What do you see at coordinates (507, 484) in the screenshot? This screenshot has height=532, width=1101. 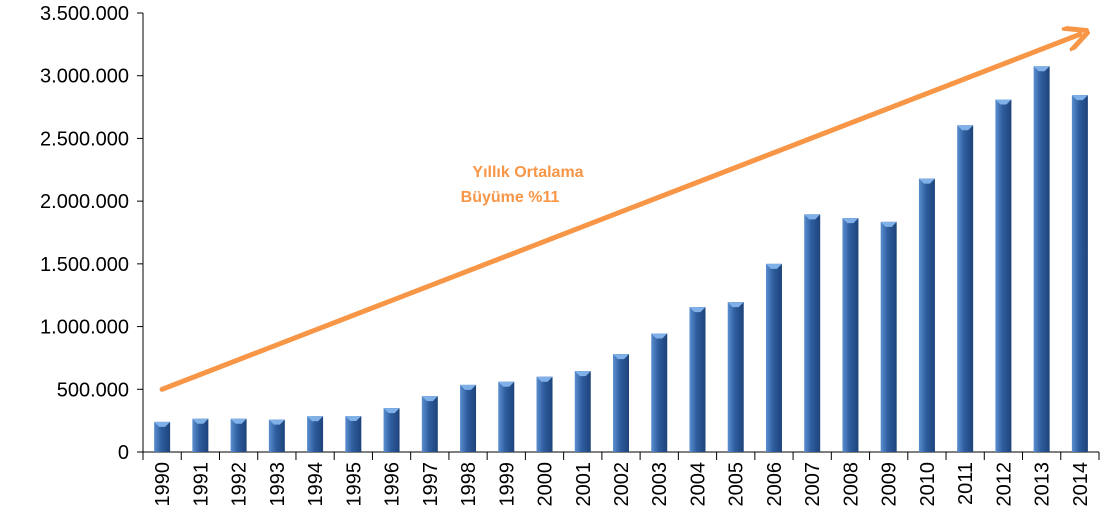 I see `x-tick-label: 1999` at bounding box center [507, 484].